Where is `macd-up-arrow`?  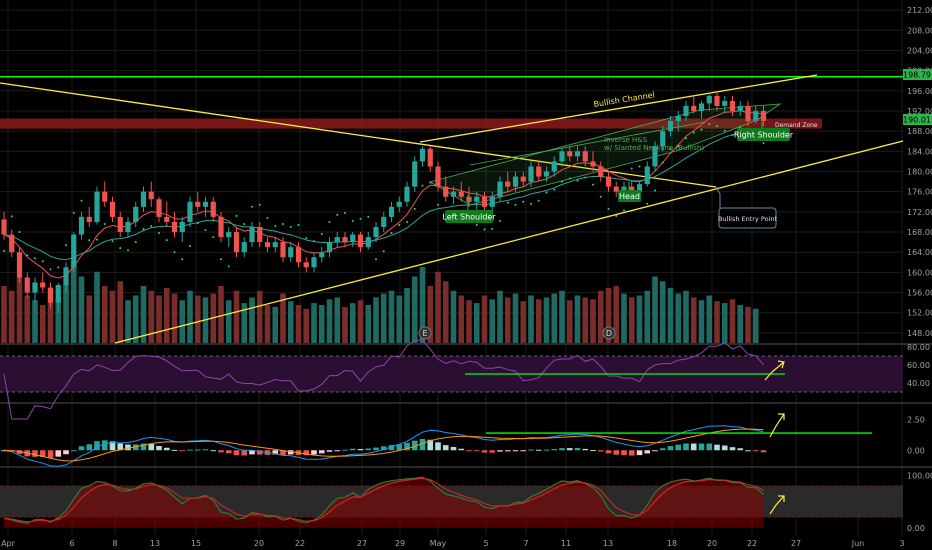
macd-up-arrow is located at coordinates (777, 425).